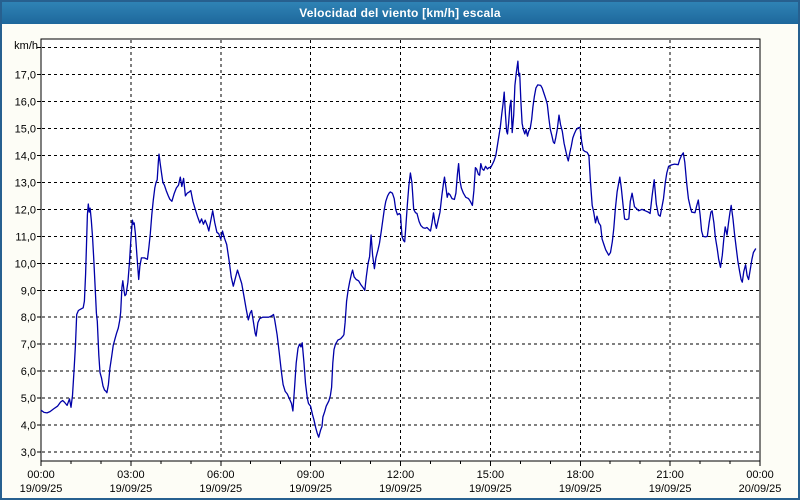 This screenshot has height=500, width=800. I want to click on x-tick-time-label: 15:00, so click(491, 475).